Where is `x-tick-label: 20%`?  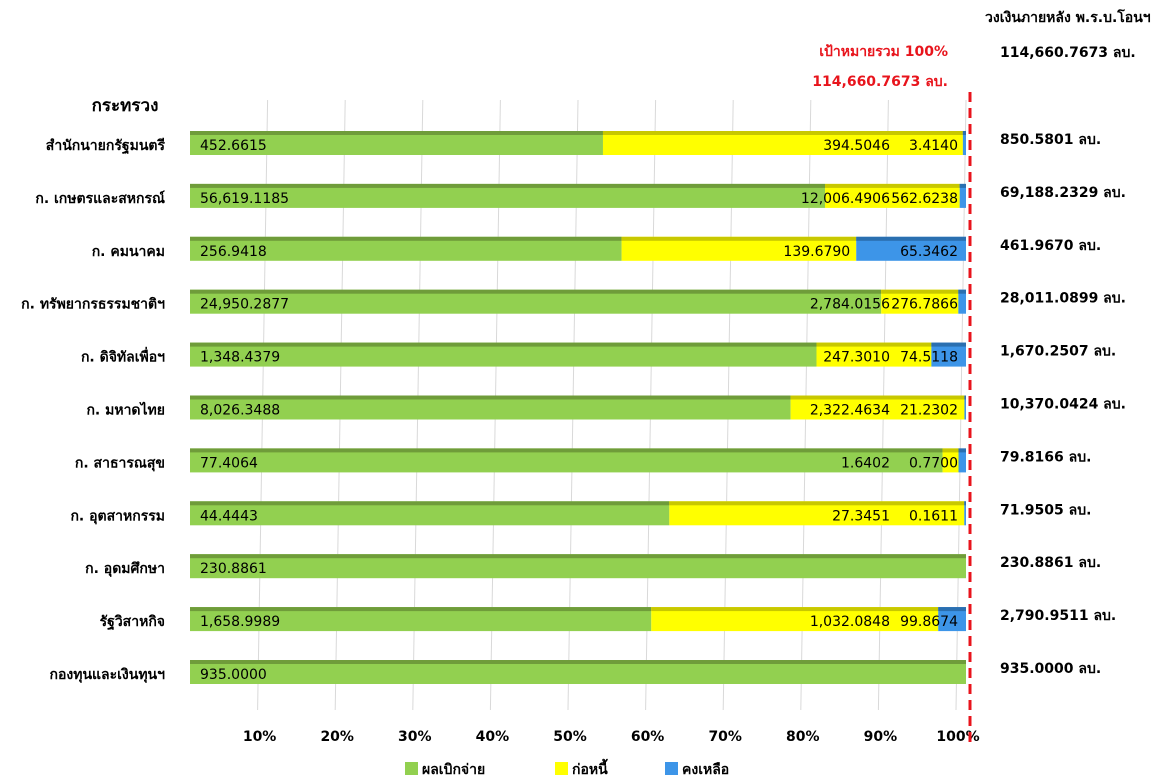
x-tick-label: 20% is located at coordinates (337, 737).